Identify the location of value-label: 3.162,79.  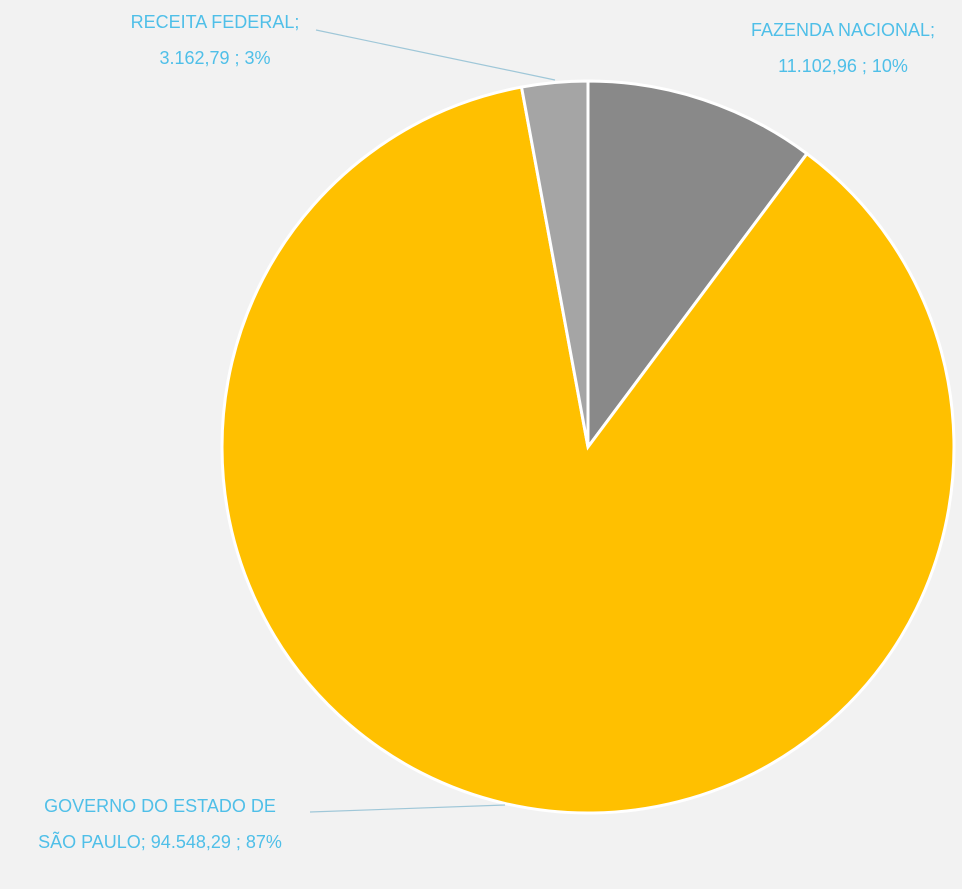
(194, 58).